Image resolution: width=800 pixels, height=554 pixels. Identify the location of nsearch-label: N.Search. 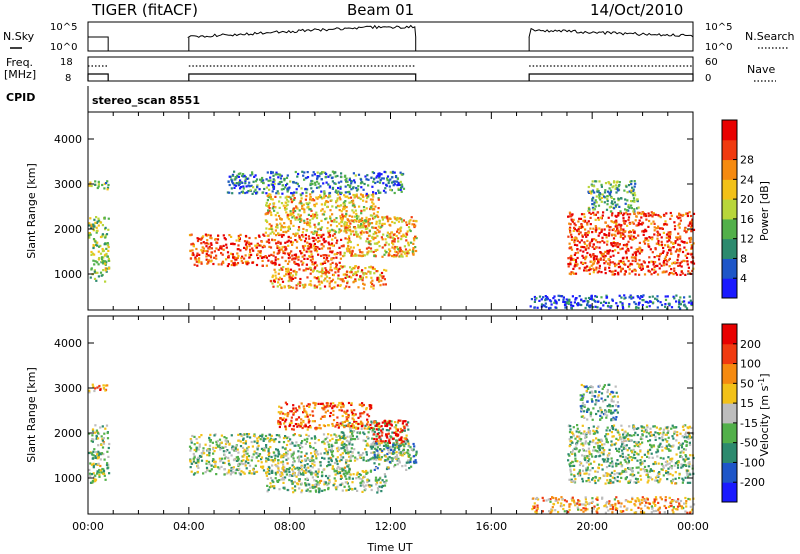
(770, 36).